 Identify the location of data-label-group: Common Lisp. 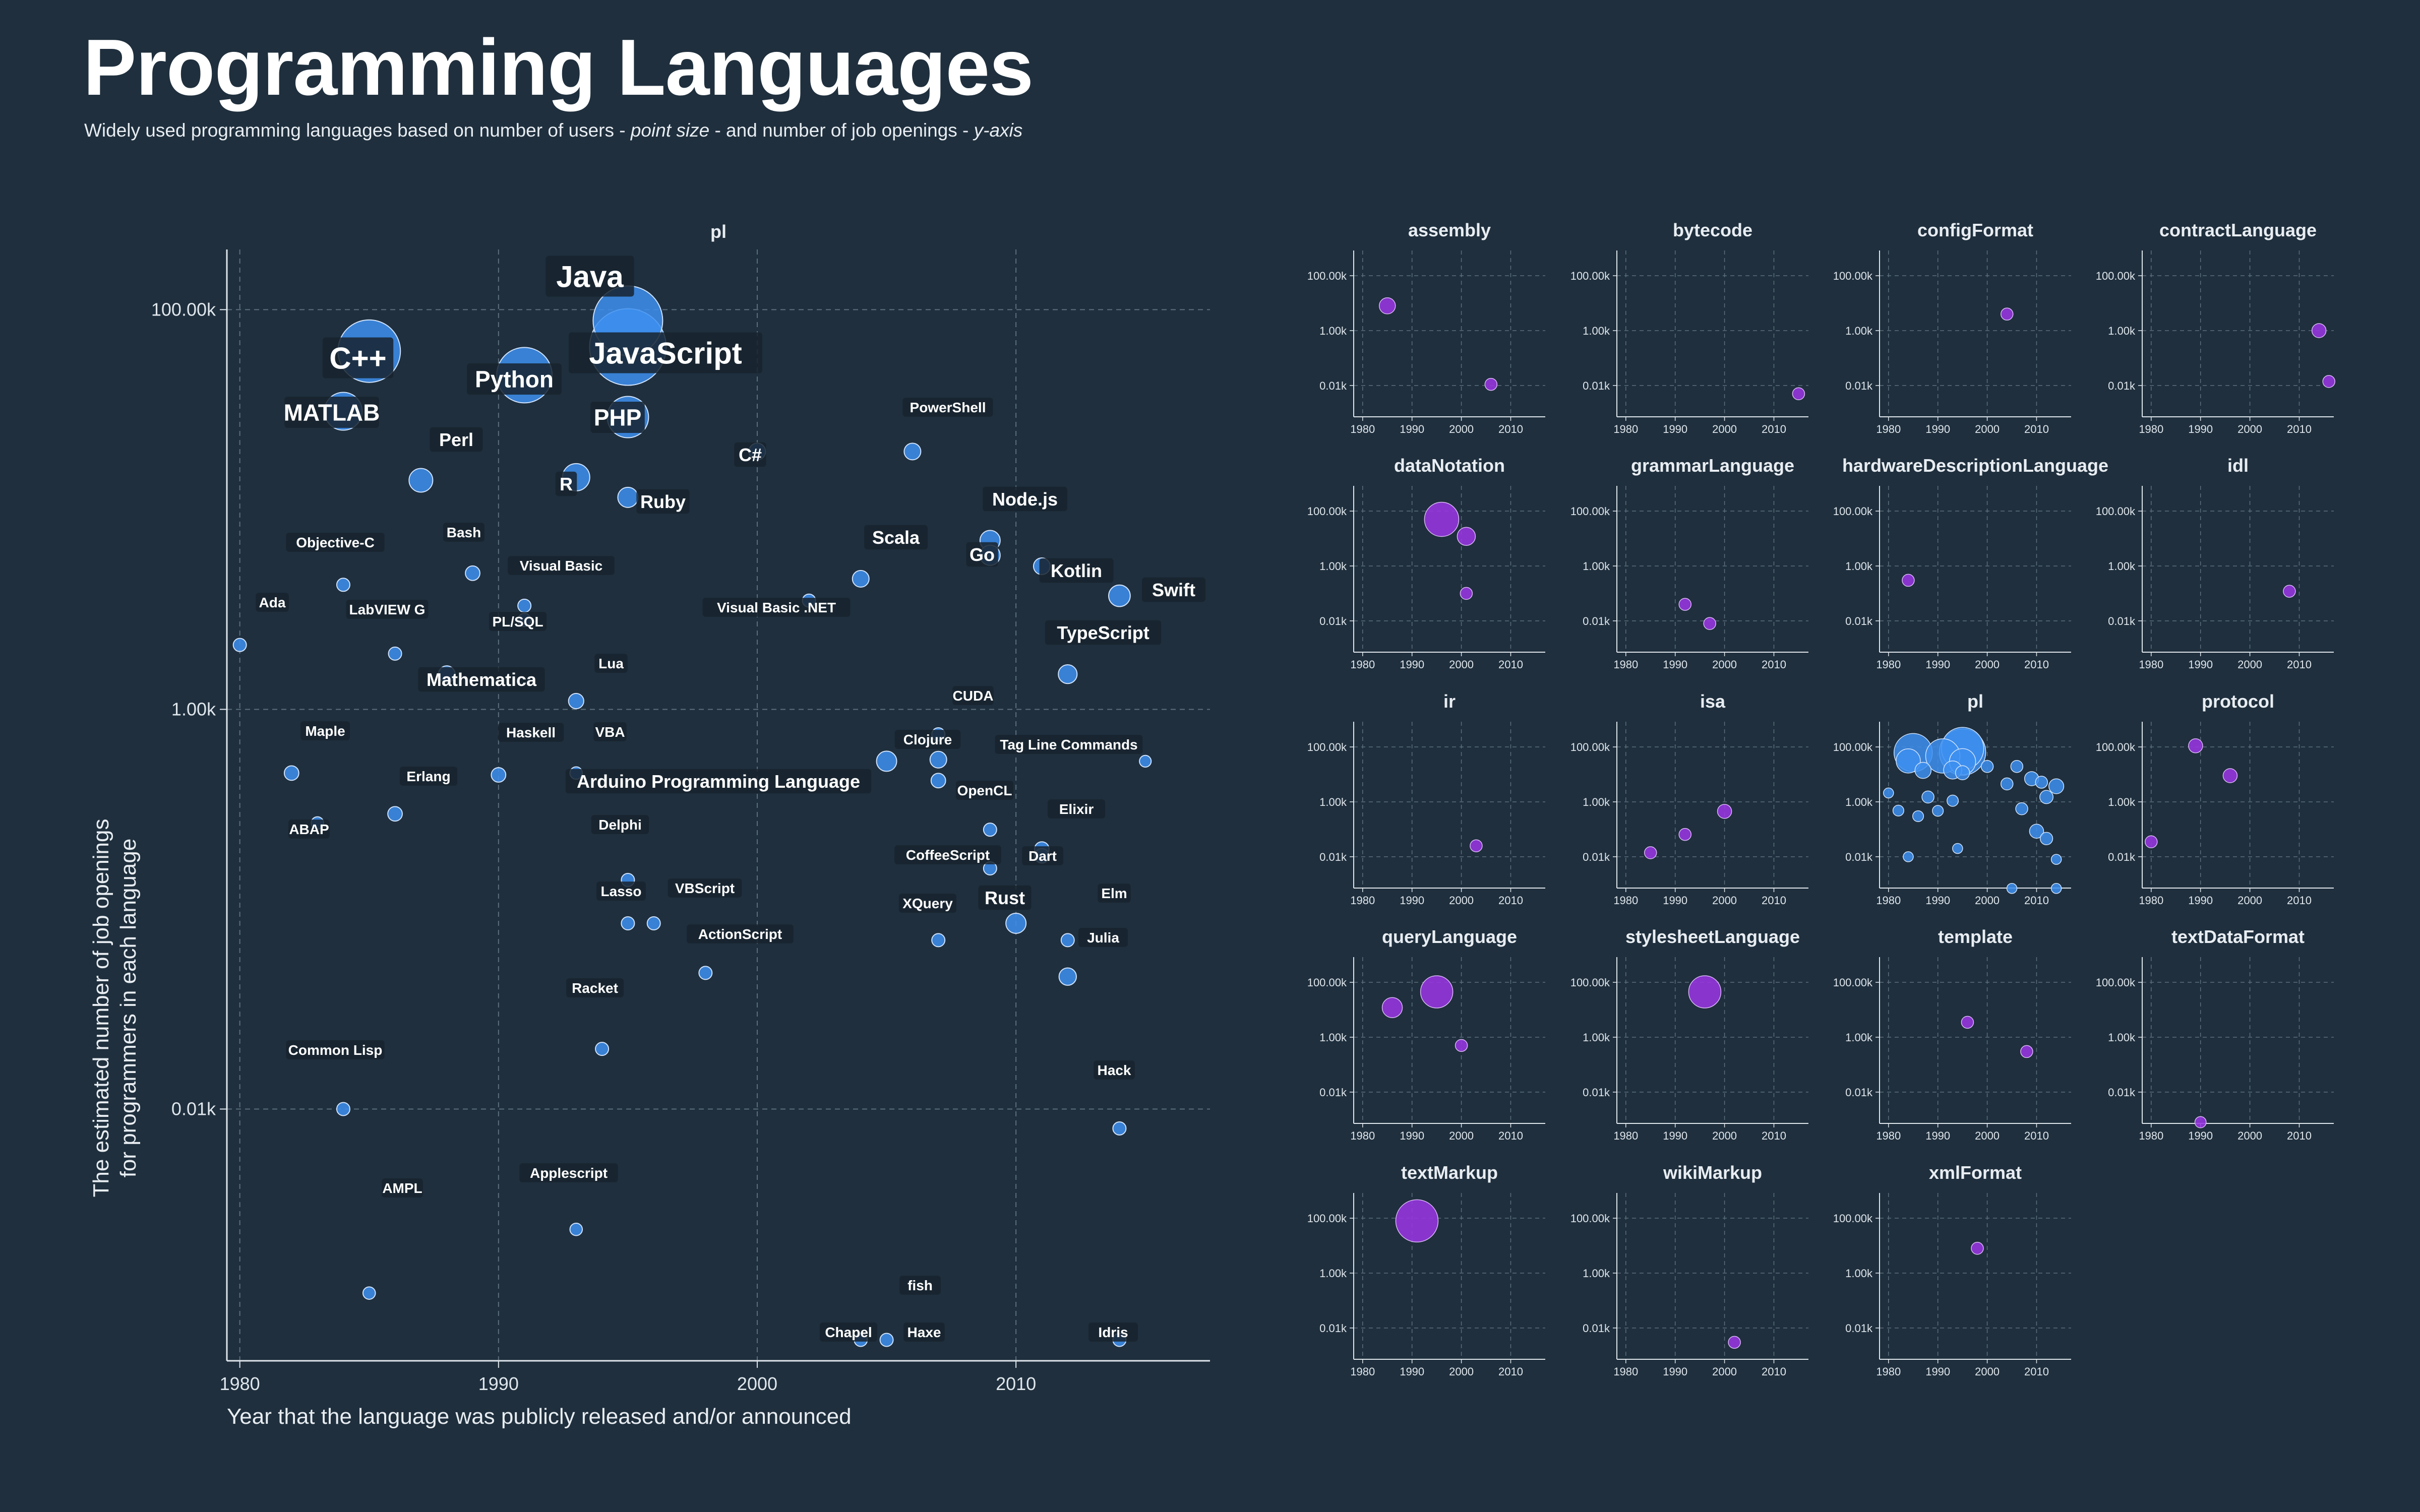
(335, 1049).